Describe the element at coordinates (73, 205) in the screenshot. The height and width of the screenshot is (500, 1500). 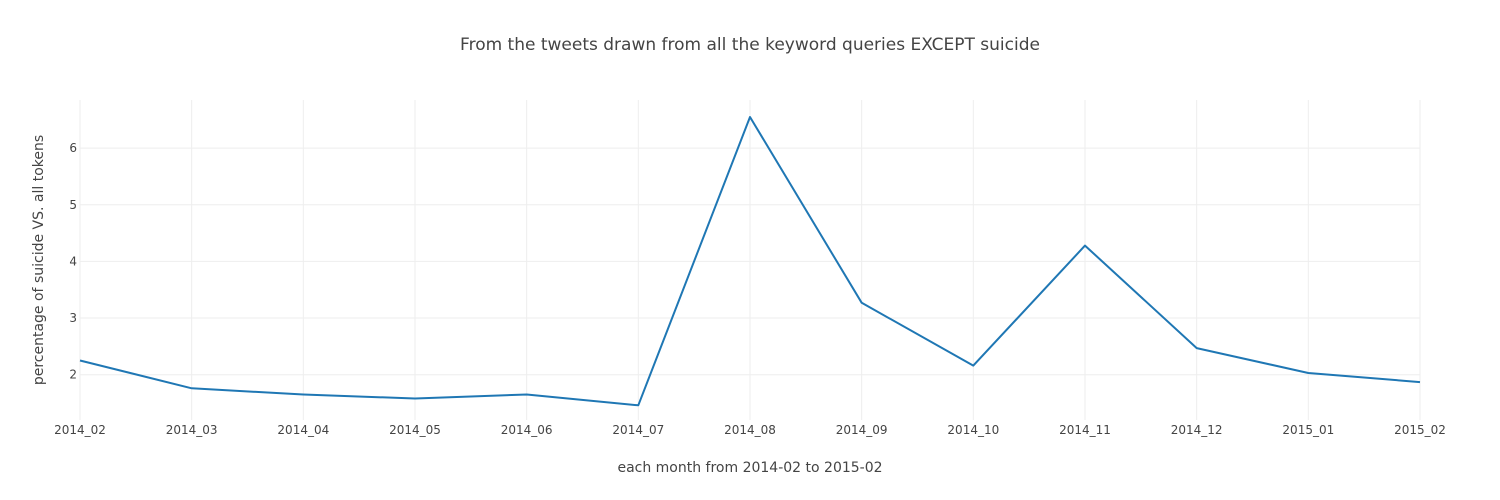
I see `y-tick-label: 5` at that location.